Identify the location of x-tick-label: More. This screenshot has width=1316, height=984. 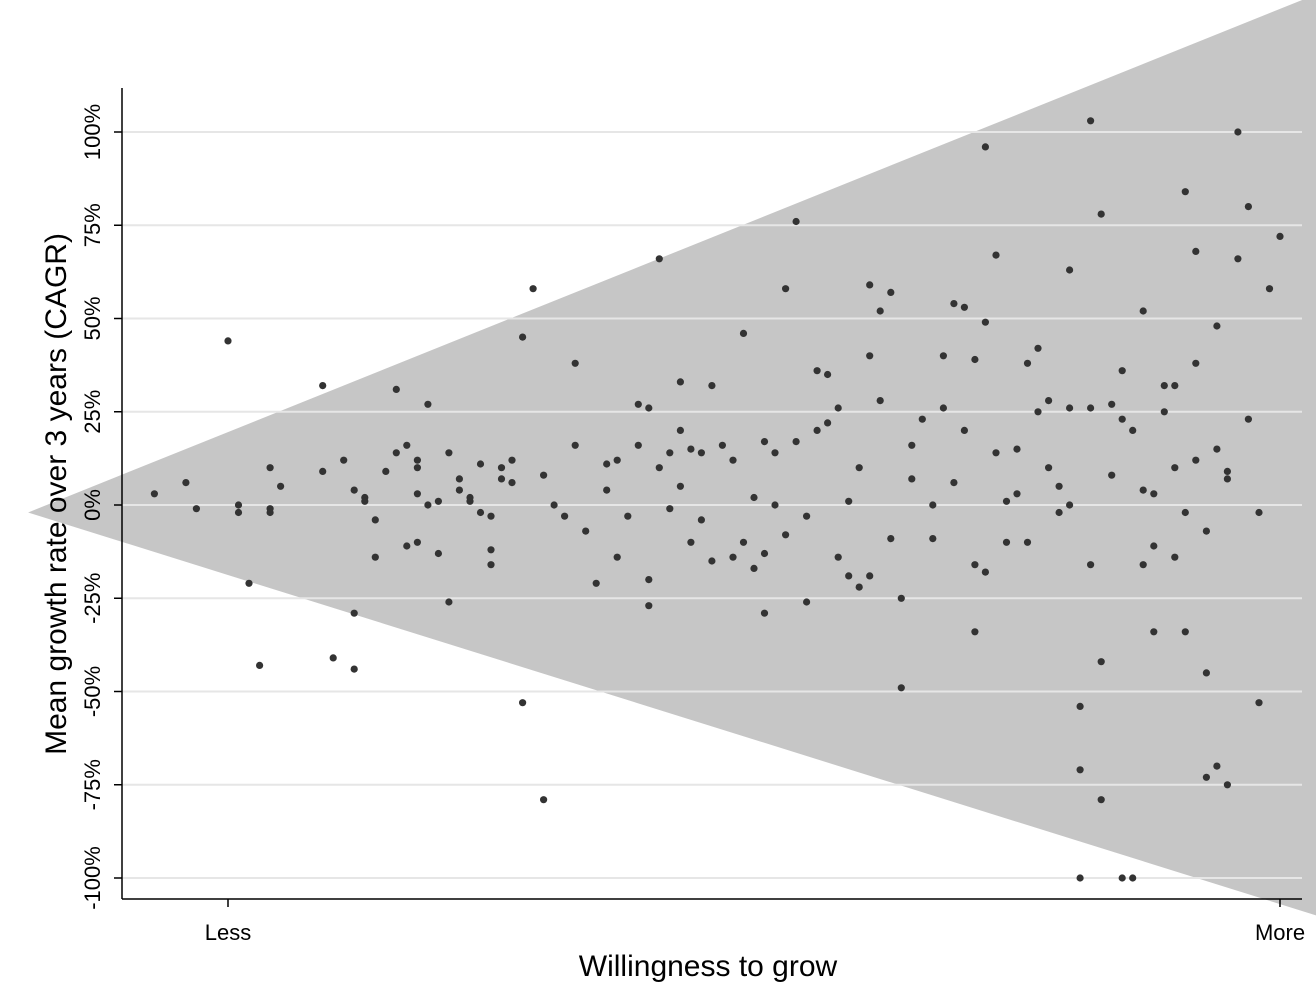
(1280, 932).